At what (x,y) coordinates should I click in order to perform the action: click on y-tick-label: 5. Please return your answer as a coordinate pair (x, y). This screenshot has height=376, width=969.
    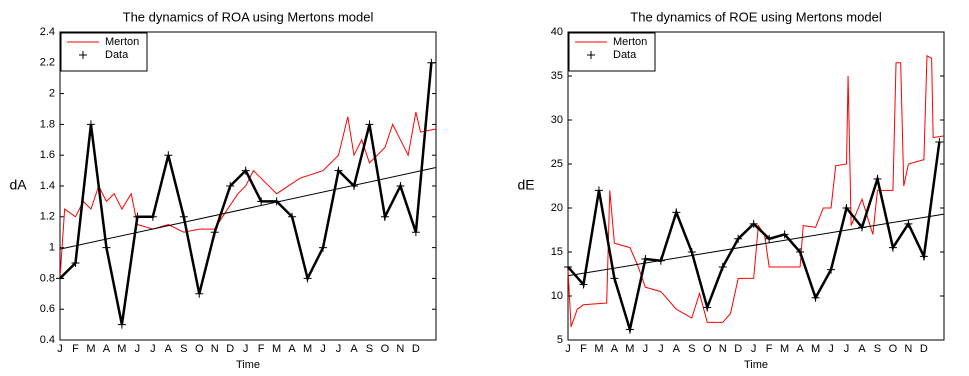
    Looking at the image, I should click on (560, 340).